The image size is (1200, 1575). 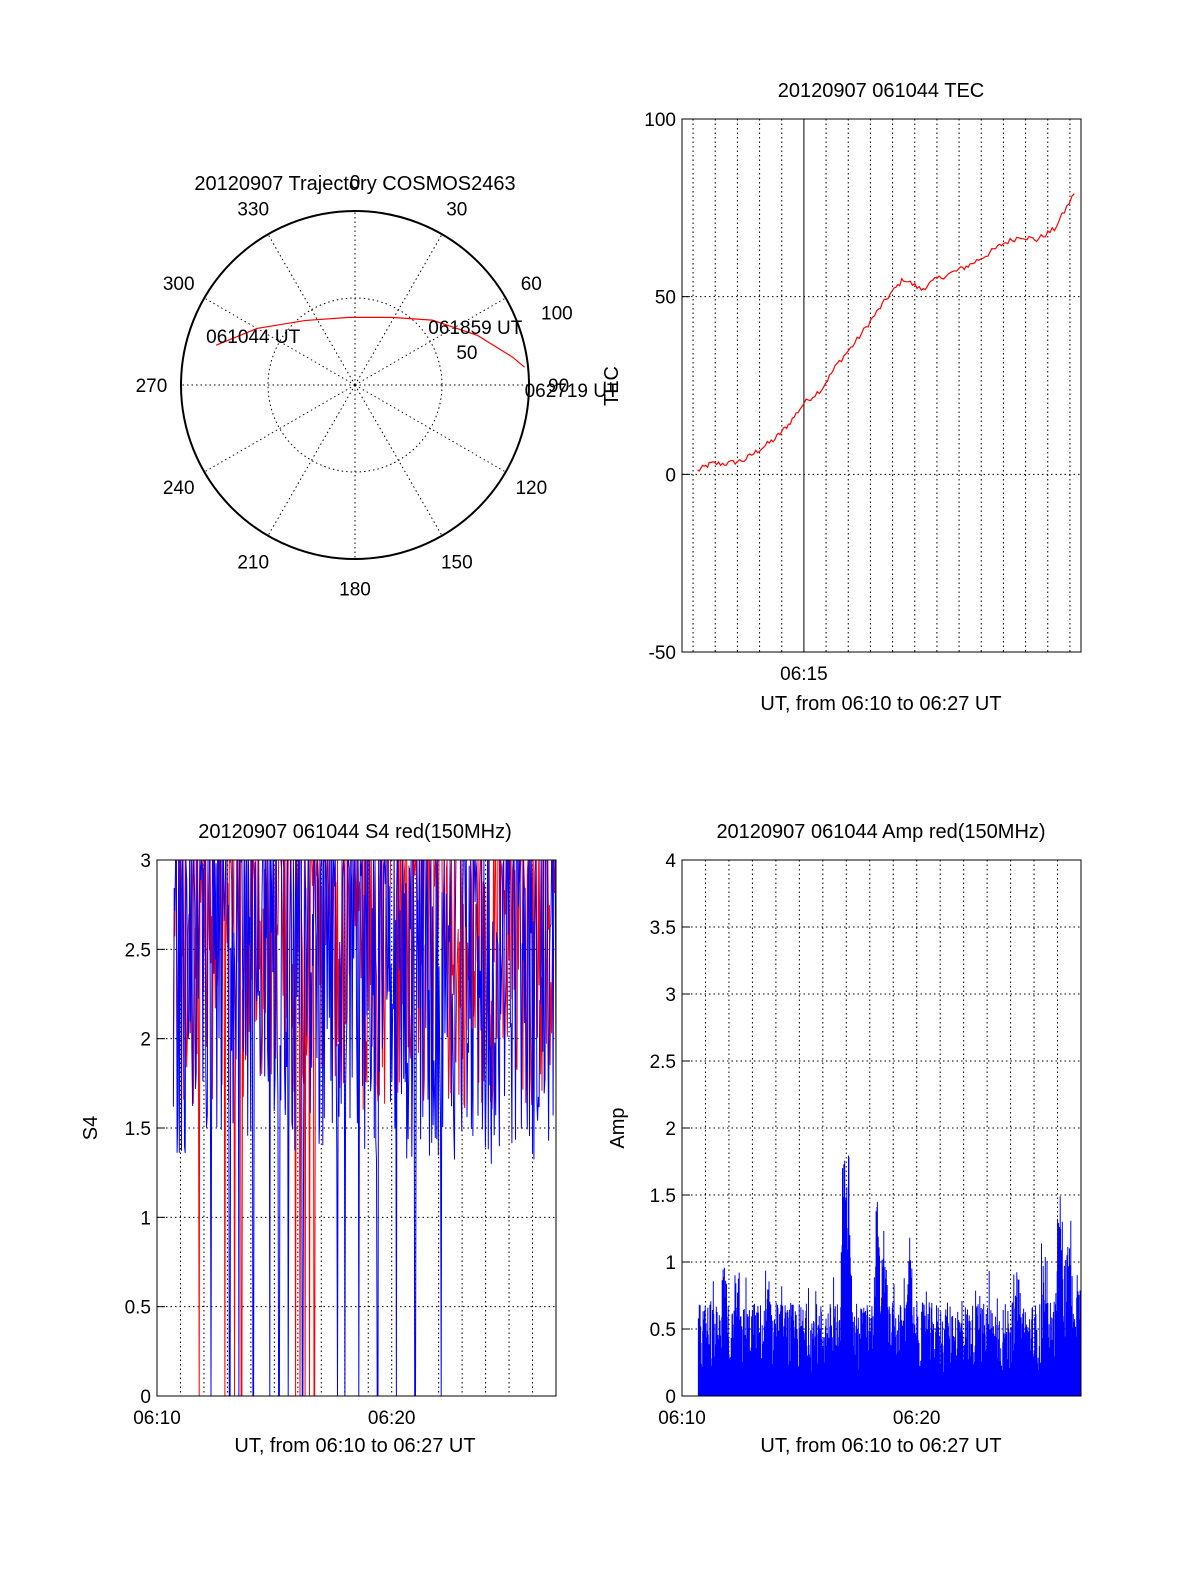 I want to click on azimuth-label: 330, so click(x=253, y=210).